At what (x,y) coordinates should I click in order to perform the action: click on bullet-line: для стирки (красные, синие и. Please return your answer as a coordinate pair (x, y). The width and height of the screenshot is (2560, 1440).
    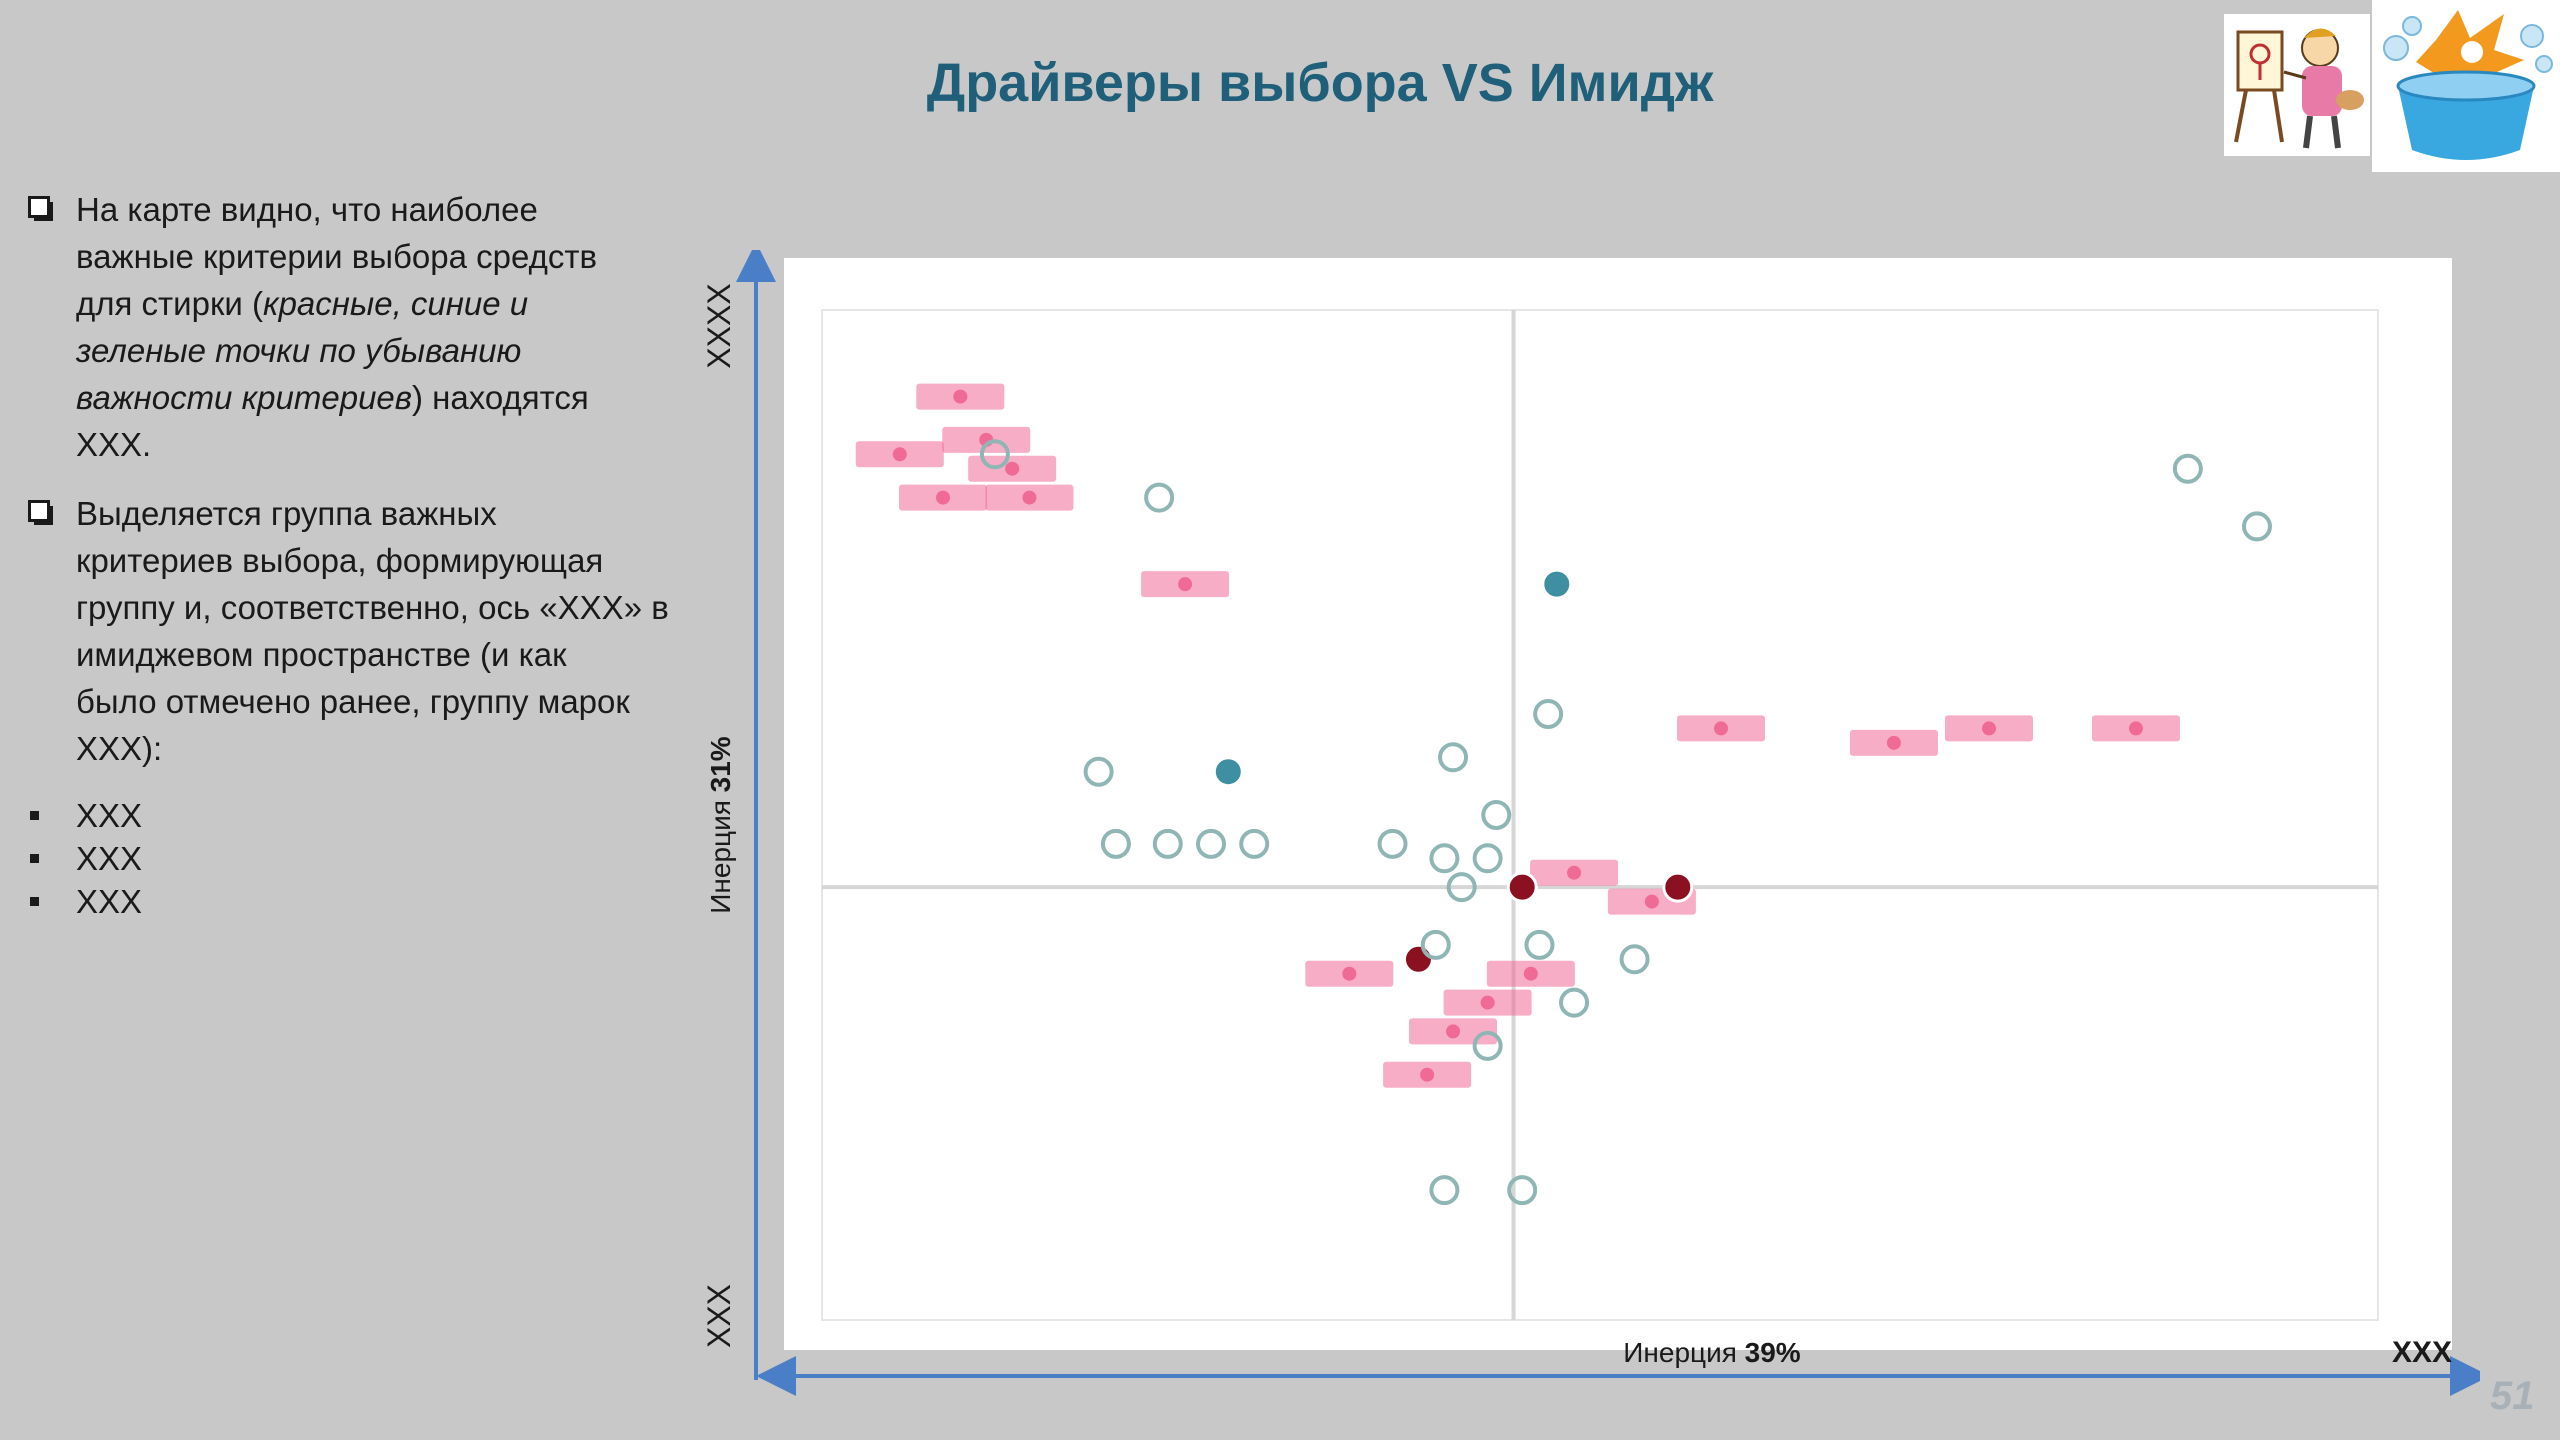
    Looking at the image, I should click on (395, 303).